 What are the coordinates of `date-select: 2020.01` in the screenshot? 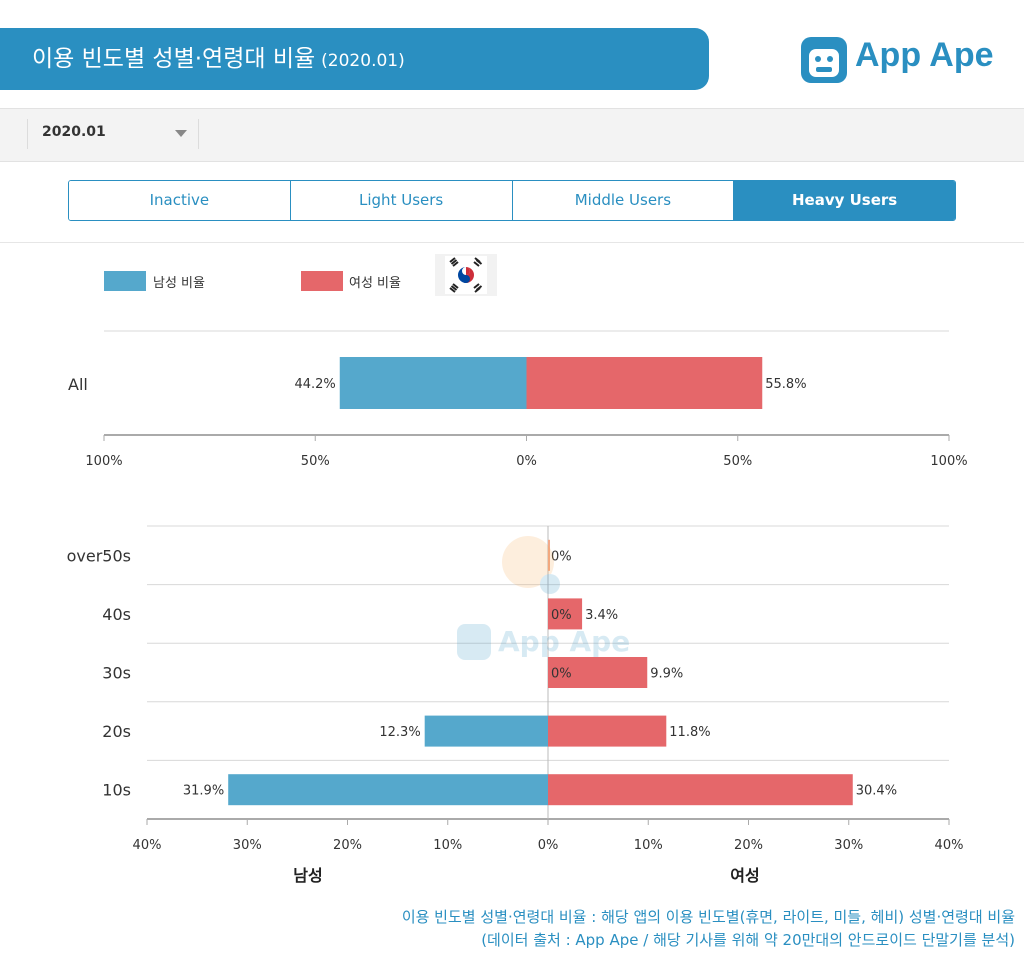 It's located at (113, 134).